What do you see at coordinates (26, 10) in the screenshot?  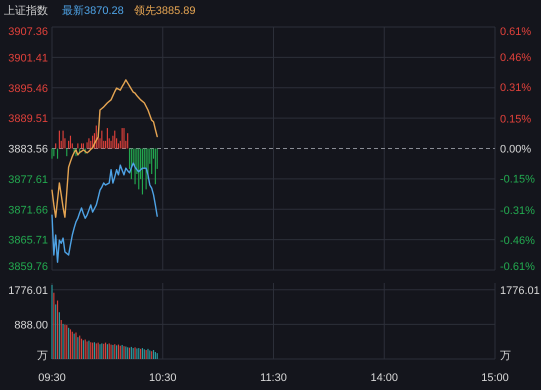 I see `chart-title: 上证指数` at bounding box center [26, 10].